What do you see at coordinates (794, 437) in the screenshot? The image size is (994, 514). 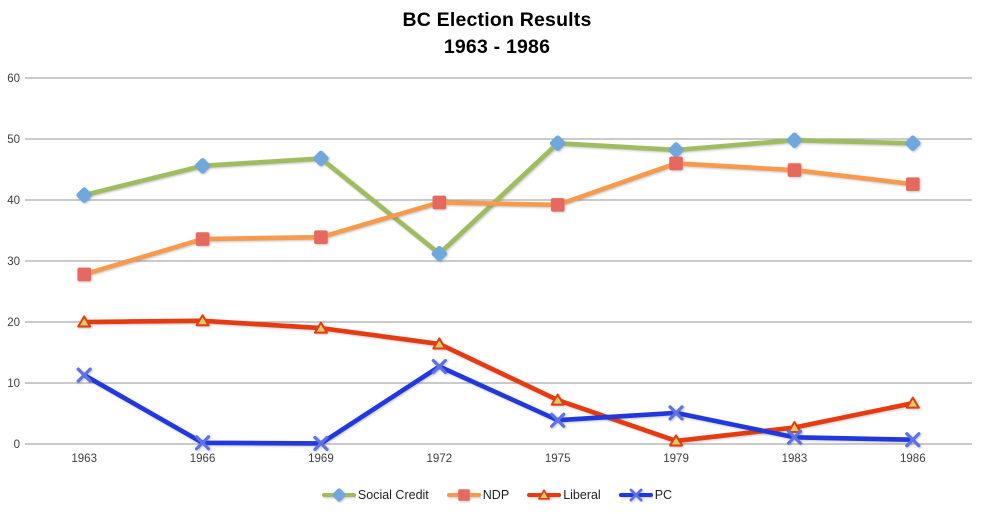 I see `data-point-pc-1983` at bounding box center [794, 437].